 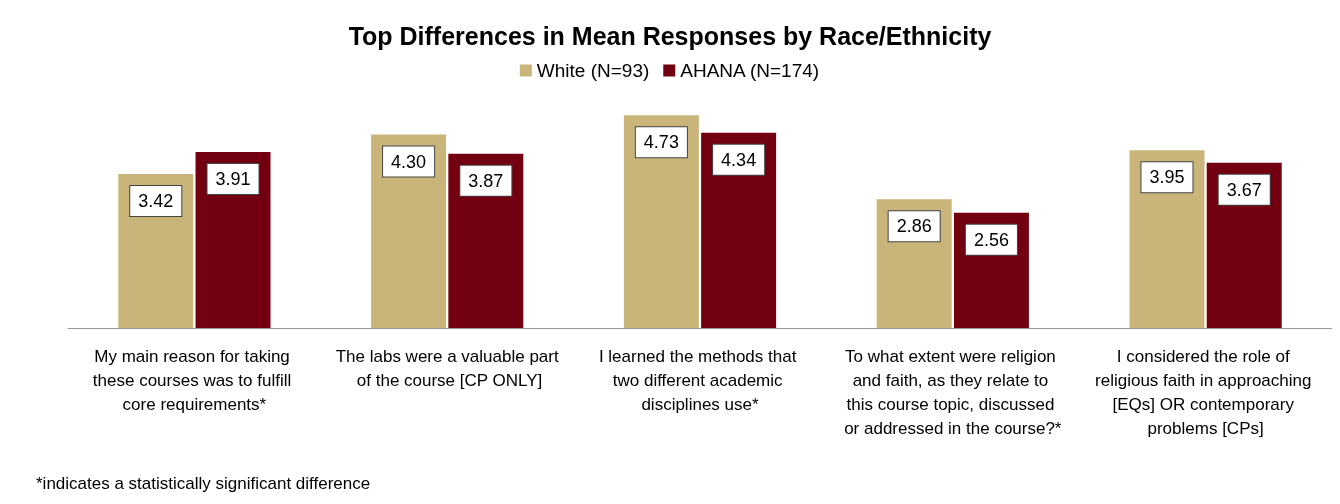 I want to click on data-label: 4.30, so click(x=409, y=161).